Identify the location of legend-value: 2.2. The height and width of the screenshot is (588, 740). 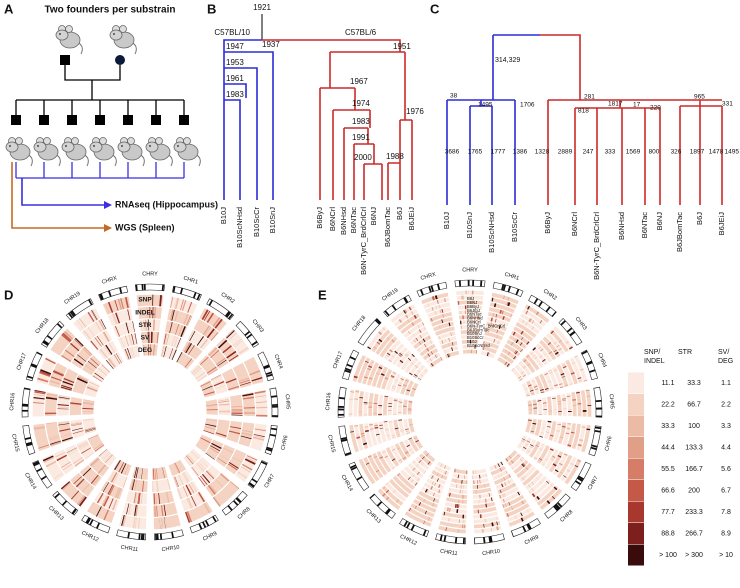
(726, 404).